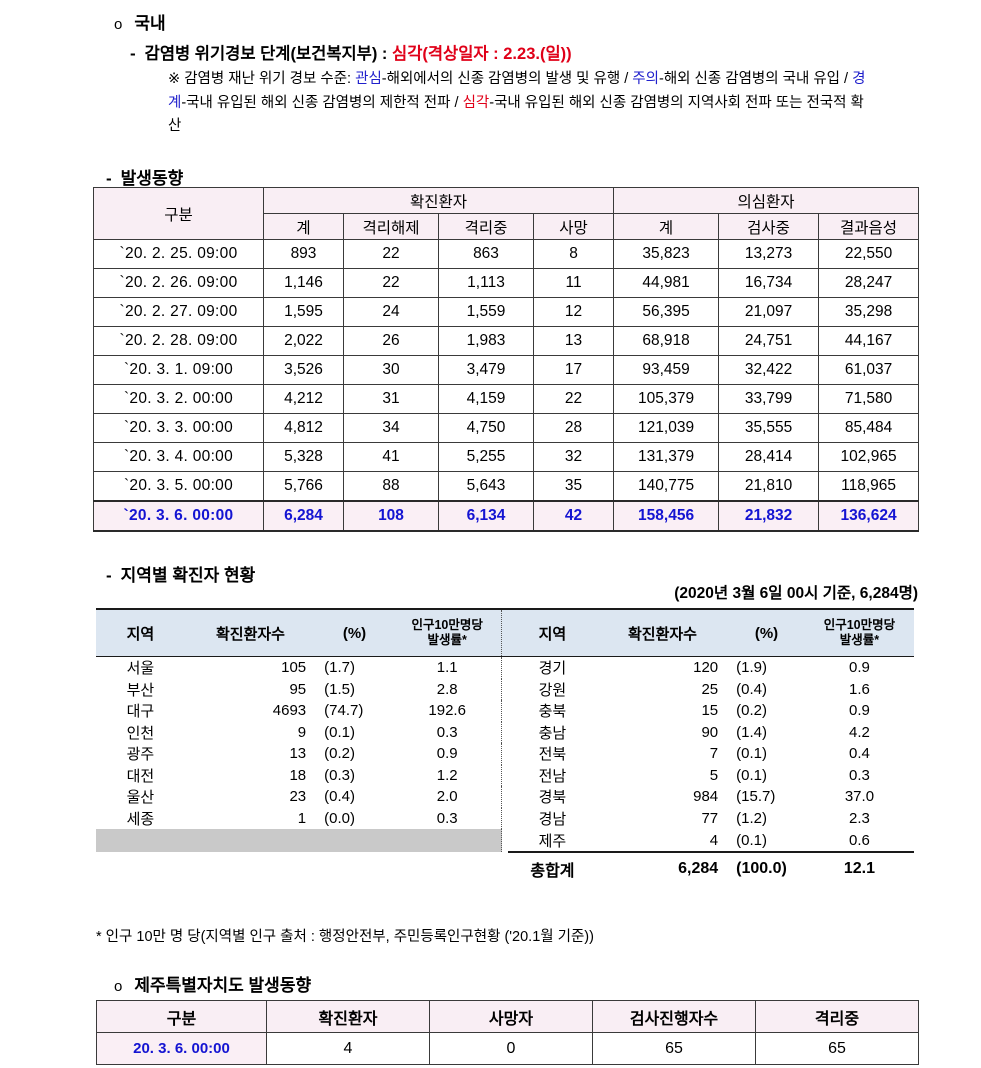 The height and width of the screenshot is (1068, 981). What do you see at coordinates (391, 341) in the screenshot?
I see `trend-cell-released: 26` at bounding box center [391, 341].